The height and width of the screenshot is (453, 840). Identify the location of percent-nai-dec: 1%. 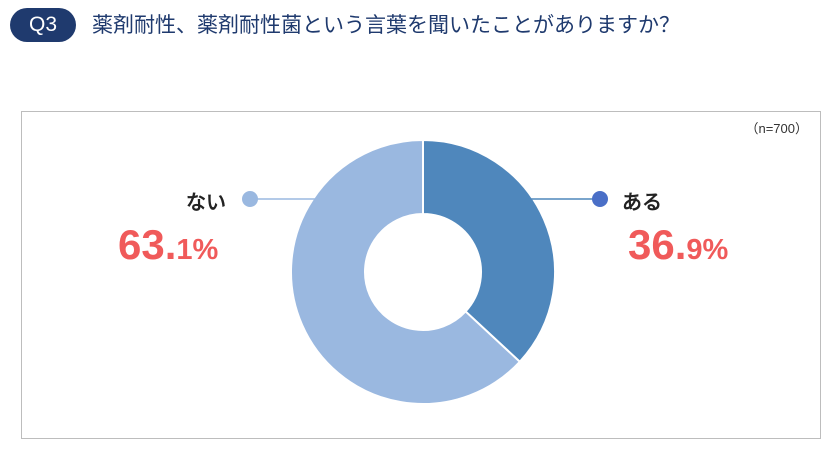
(197, 250).